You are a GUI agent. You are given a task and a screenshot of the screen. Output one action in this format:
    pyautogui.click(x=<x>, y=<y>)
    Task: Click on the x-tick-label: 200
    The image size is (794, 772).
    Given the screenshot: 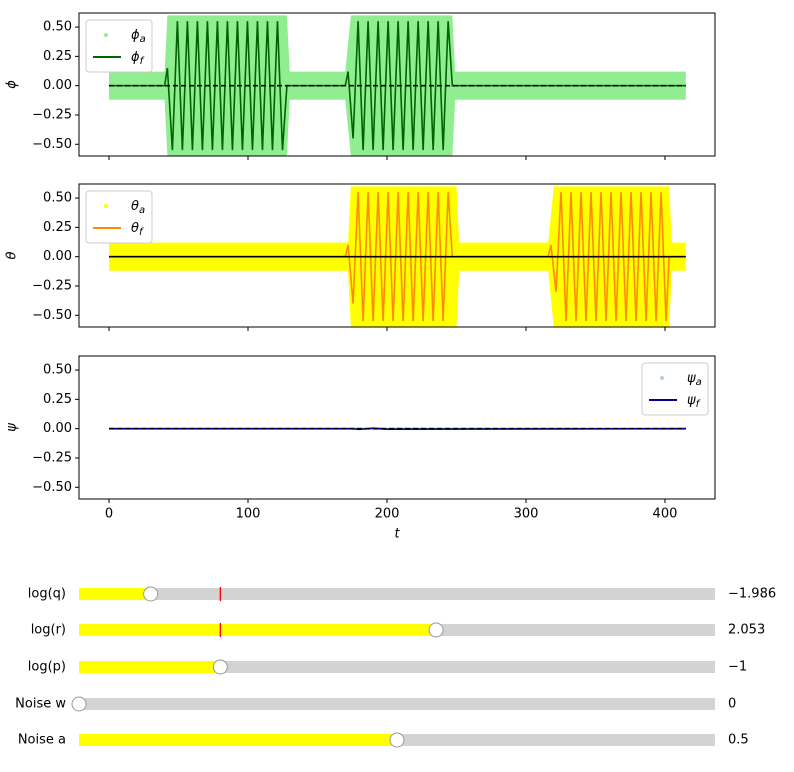 What is the action you would take?
    pyautogui.click(x=387, y=514)
    